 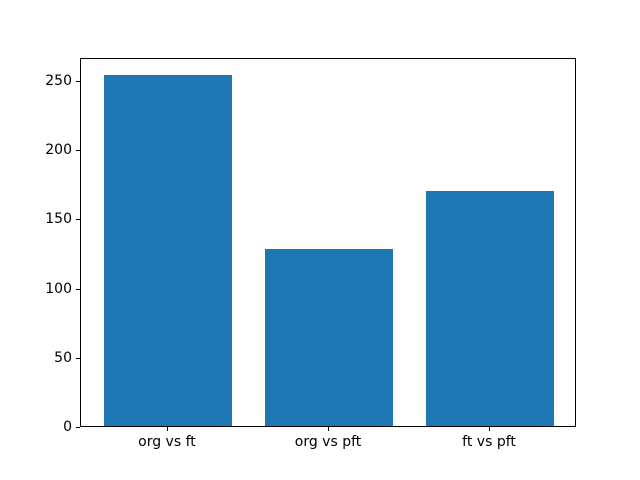 I want to click on y-tick-label: 50, so click(x=63, y=357).